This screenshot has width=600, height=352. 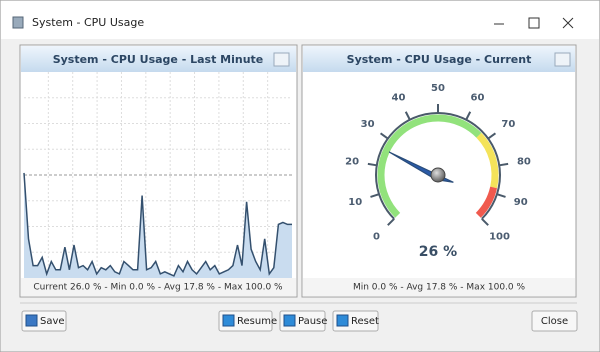 I want to click on needle-hub, so click(x=438, y=175).